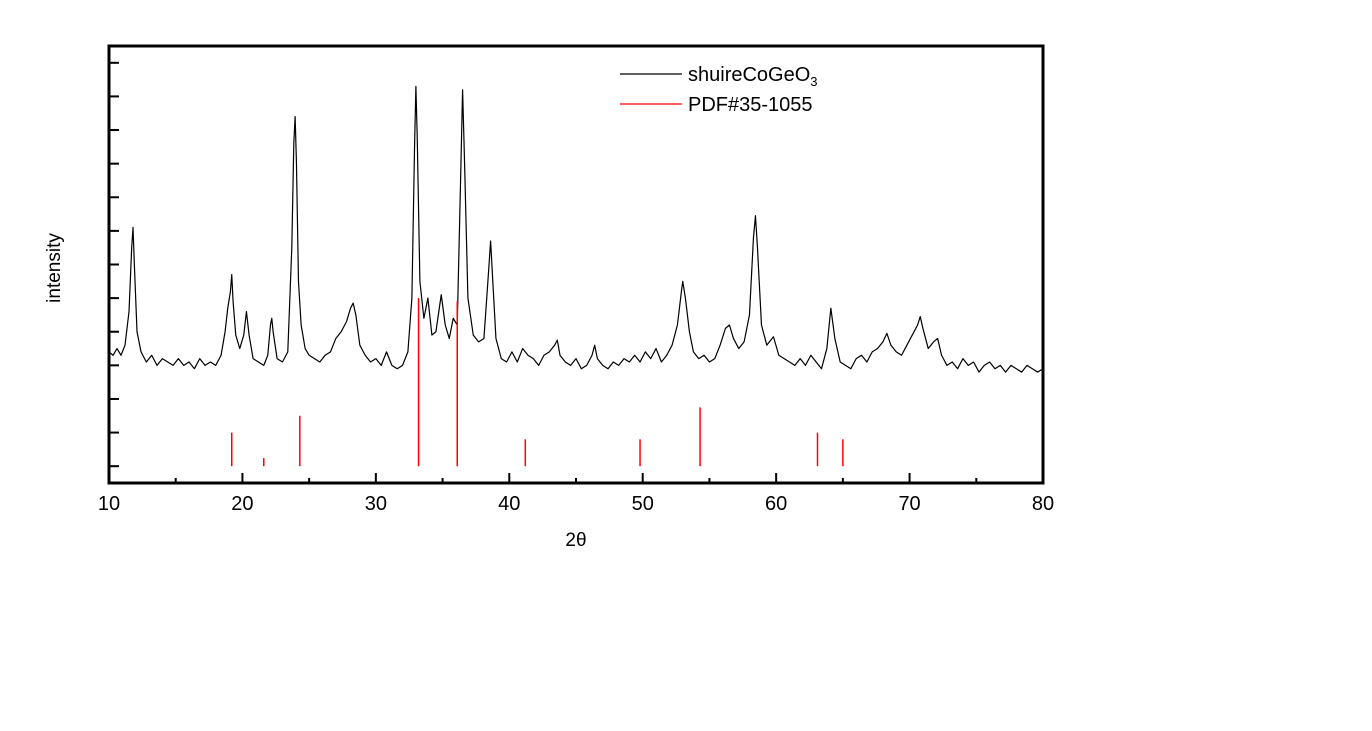  What do you see at coordinates (753, 76) in the screenshot?
I see `legend-label: shuireCoGeO3` at bounding box center [753, 76].